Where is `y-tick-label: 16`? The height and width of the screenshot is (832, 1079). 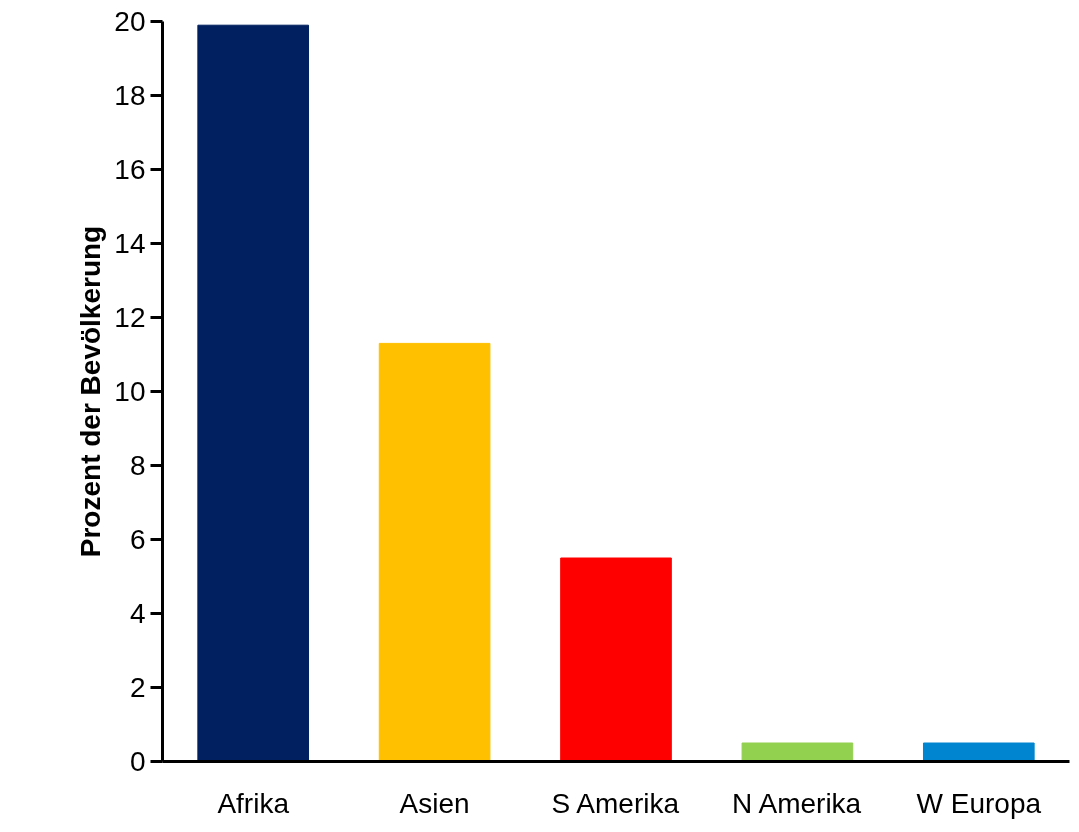
y-tick-label: 16 is located at coordinates (130, 169).